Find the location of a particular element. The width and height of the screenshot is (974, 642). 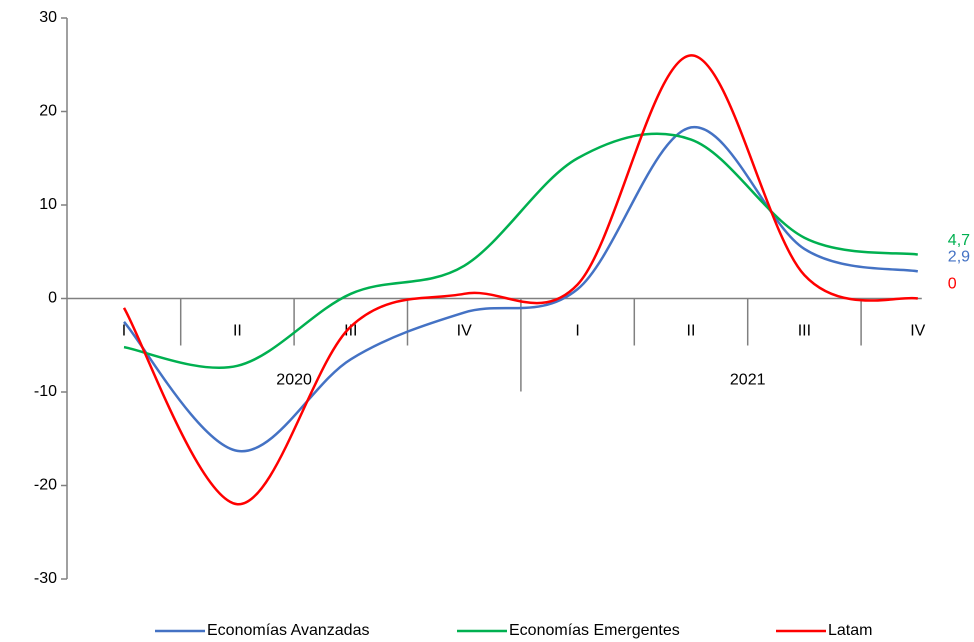

year-label: 2020 is located at coordinates (294, 380).